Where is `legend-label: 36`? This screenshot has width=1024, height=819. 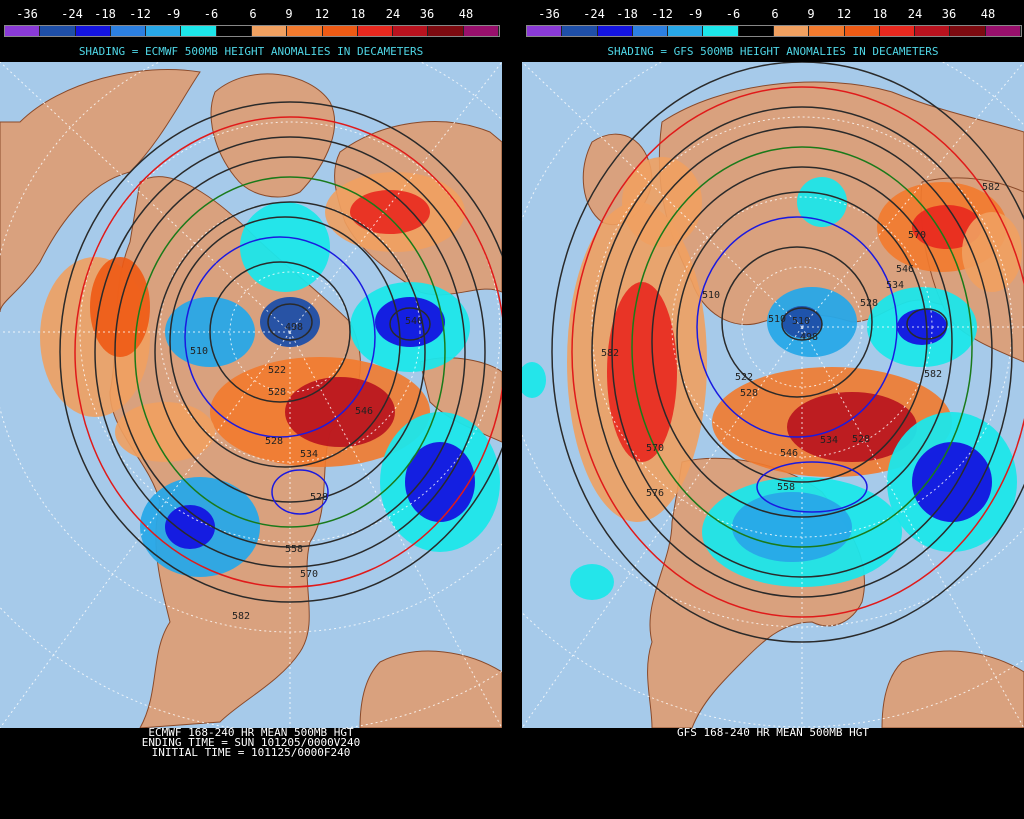
legend-label: 36 is located at coordinates (949, 14).